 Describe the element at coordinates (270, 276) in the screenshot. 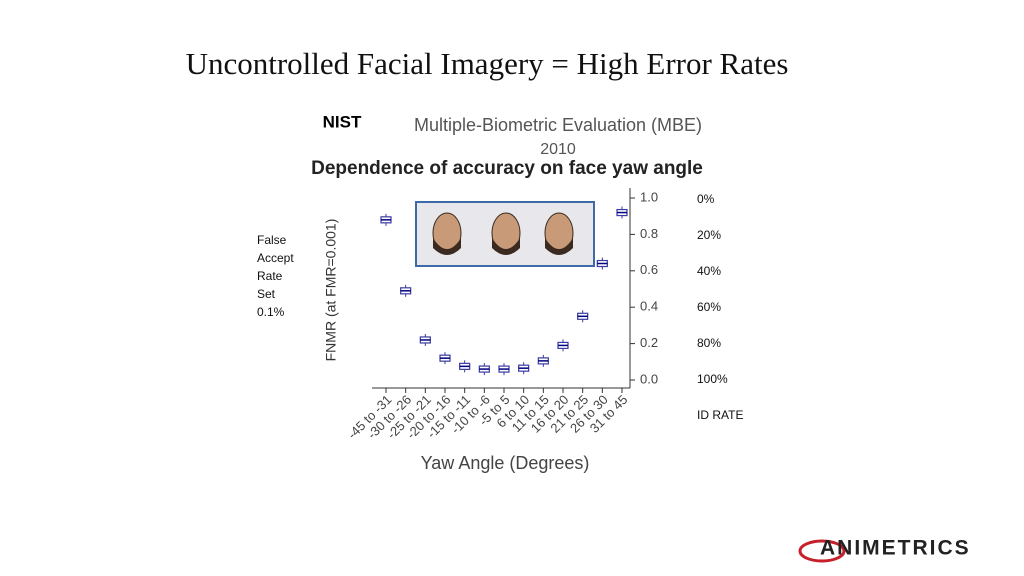

I see `side-note: Rate` at that location.